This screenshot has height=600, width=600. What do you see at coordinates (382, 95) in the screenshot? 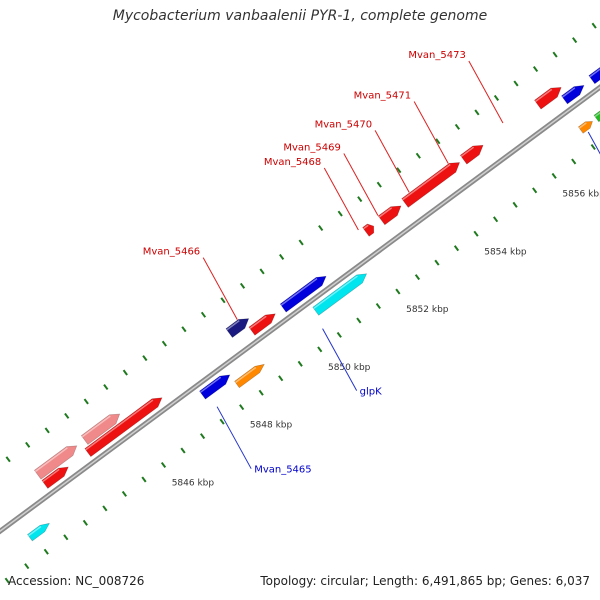
I see `gene-label: Mvan_5471` at bounding box center [382, 95].